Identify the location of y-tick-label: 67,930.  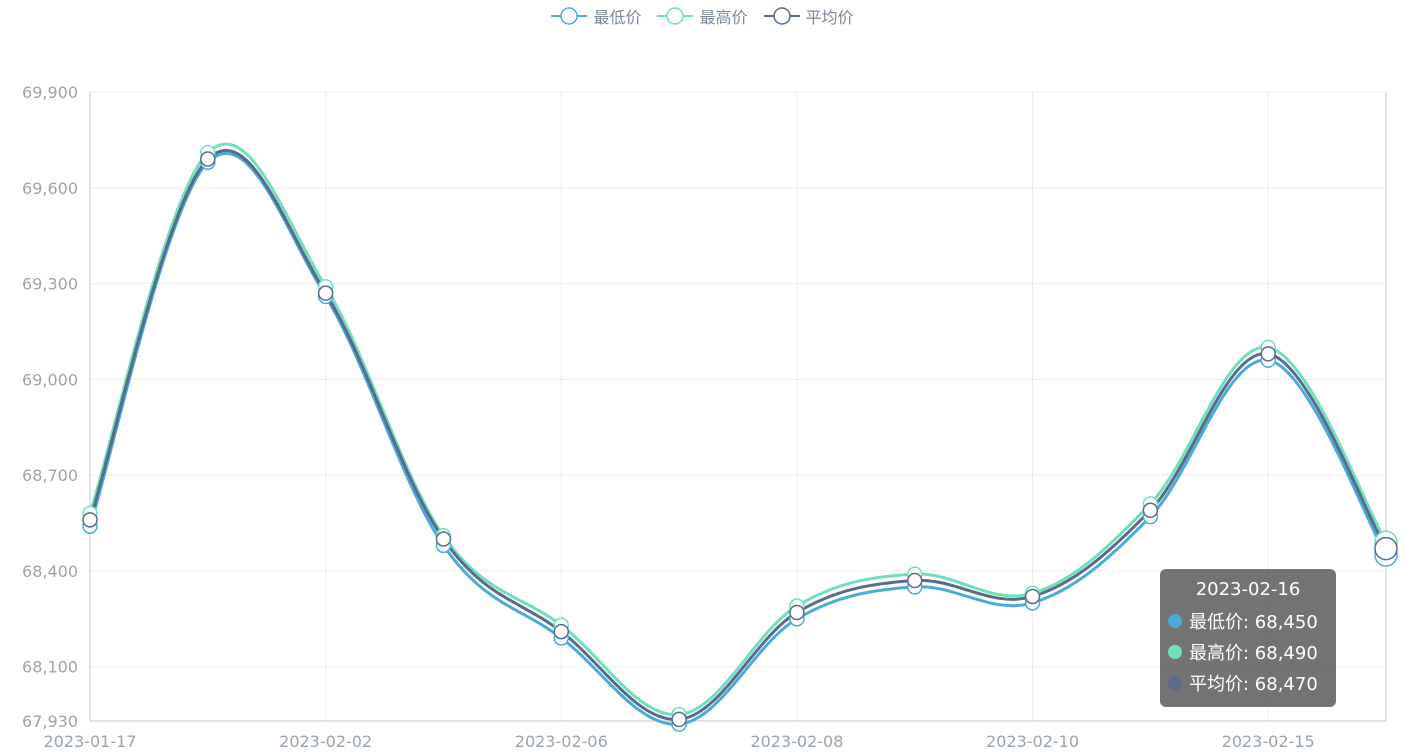
(50, 721).